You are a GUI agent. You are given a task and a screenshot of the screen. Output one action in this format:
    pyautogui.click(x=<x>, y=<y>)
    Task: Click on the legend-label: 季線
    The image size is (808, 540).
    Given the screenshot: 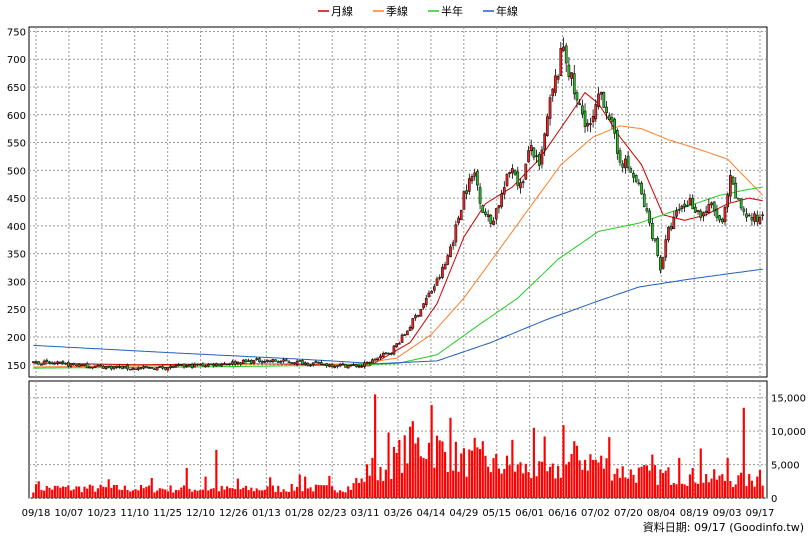 What is the action you would take?
    pyautogui.click(x=397, y=11)
    